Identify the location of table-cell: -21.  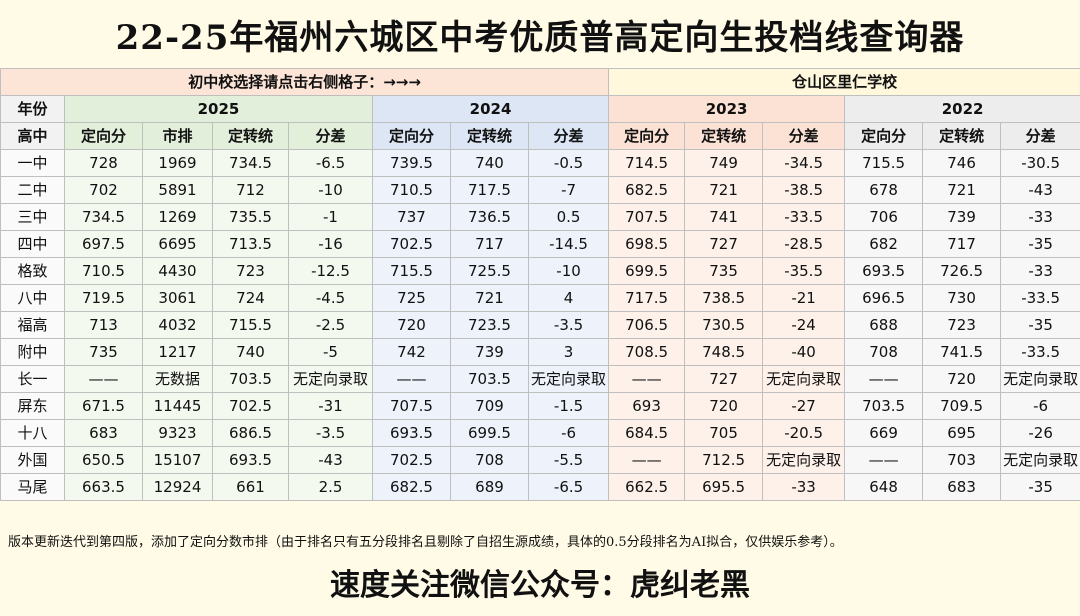
(804, 298).